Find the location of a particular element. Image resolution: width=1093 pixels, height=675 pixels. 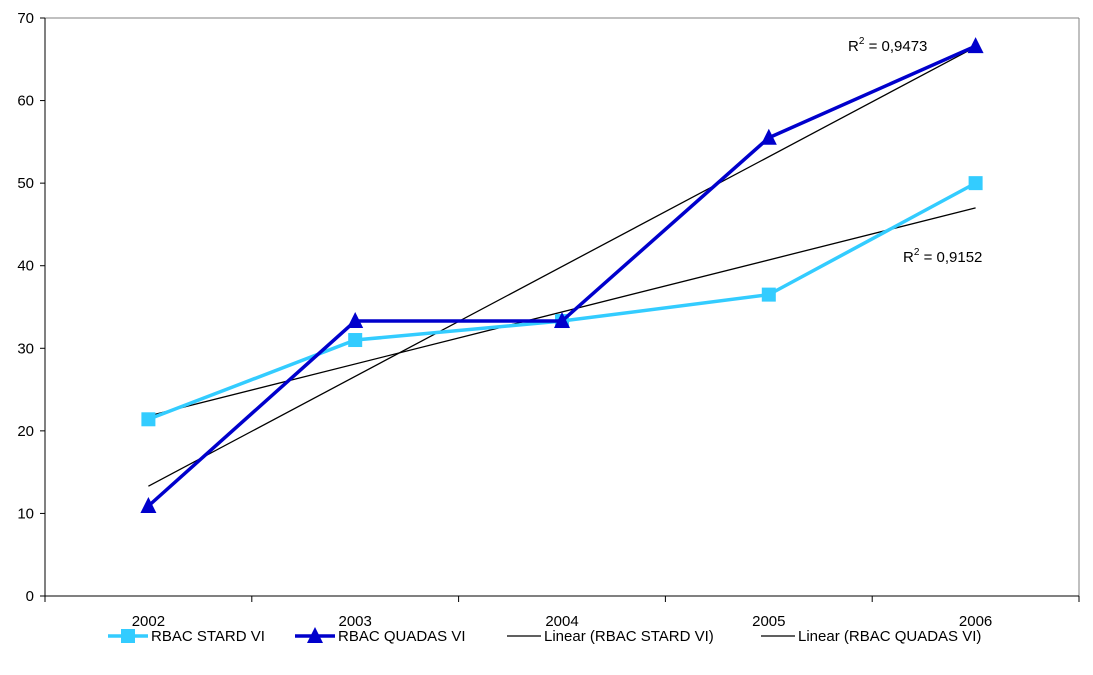

legend-label: Linear (RBAC QUADAS VI) is located at coordinates (889, 636).